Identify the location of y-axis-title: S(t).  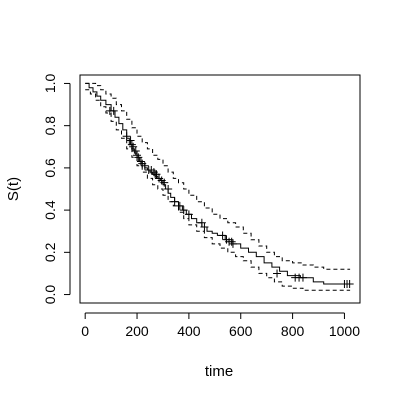
(13, 189).